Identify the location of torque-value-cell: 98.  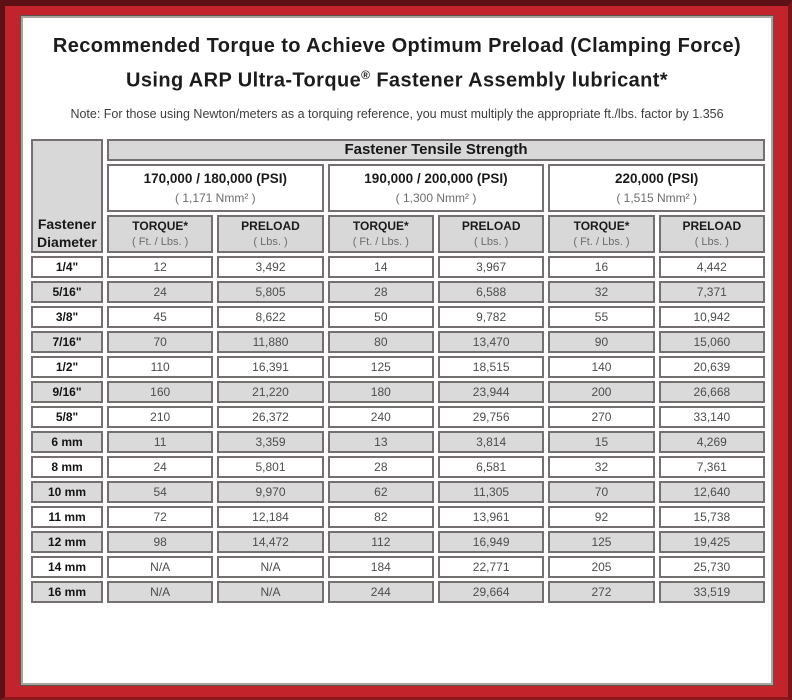
(160, 541).